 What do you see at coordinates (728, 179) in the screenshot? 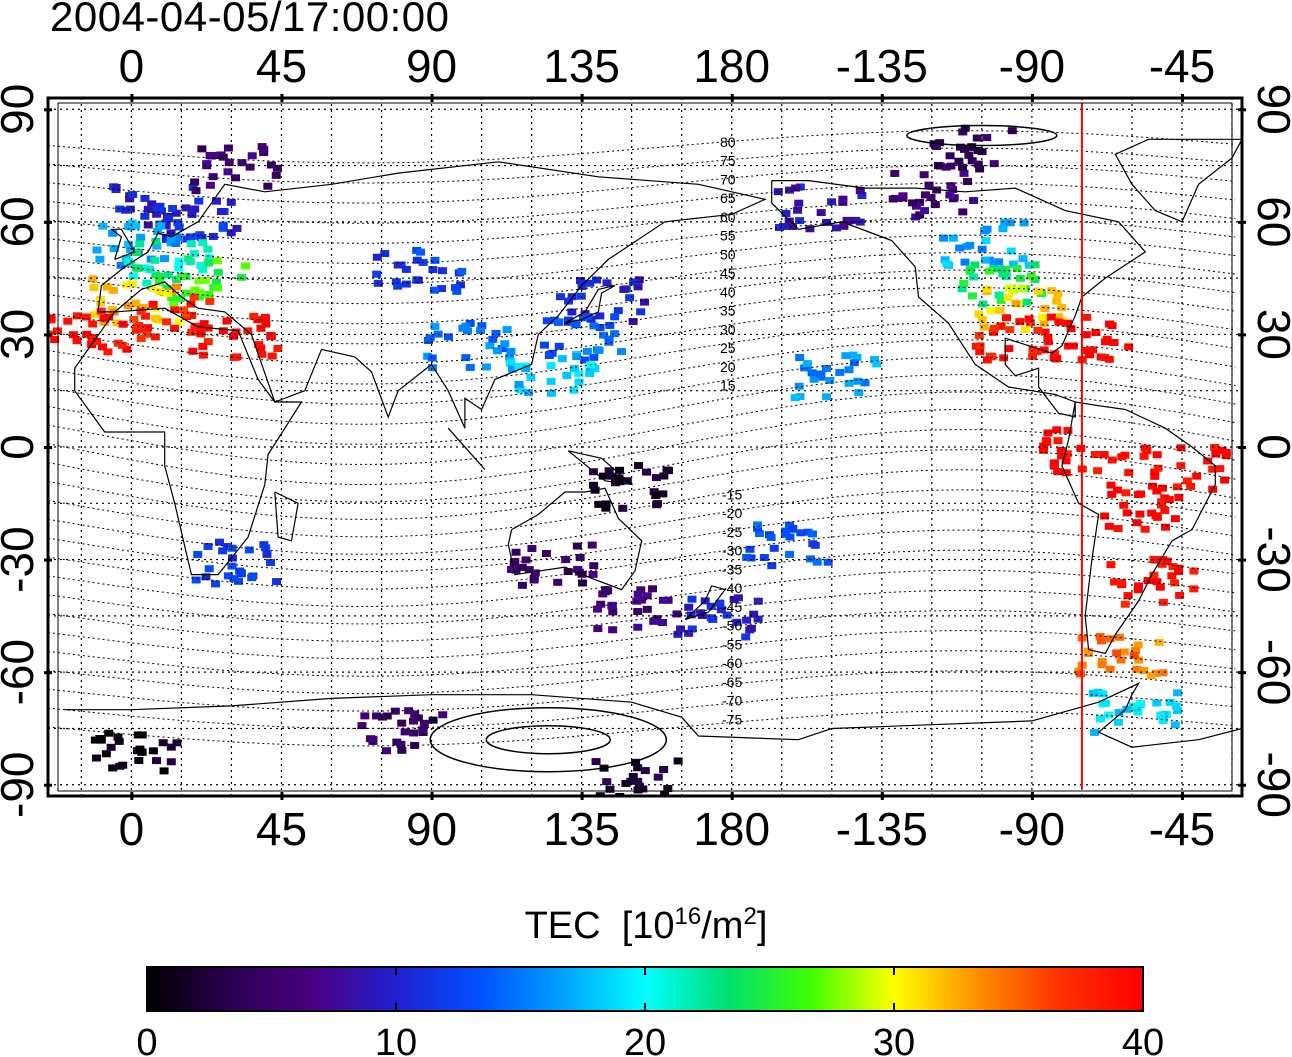
I see `mag-lat-label: 70` at bounding box center [728, 179].